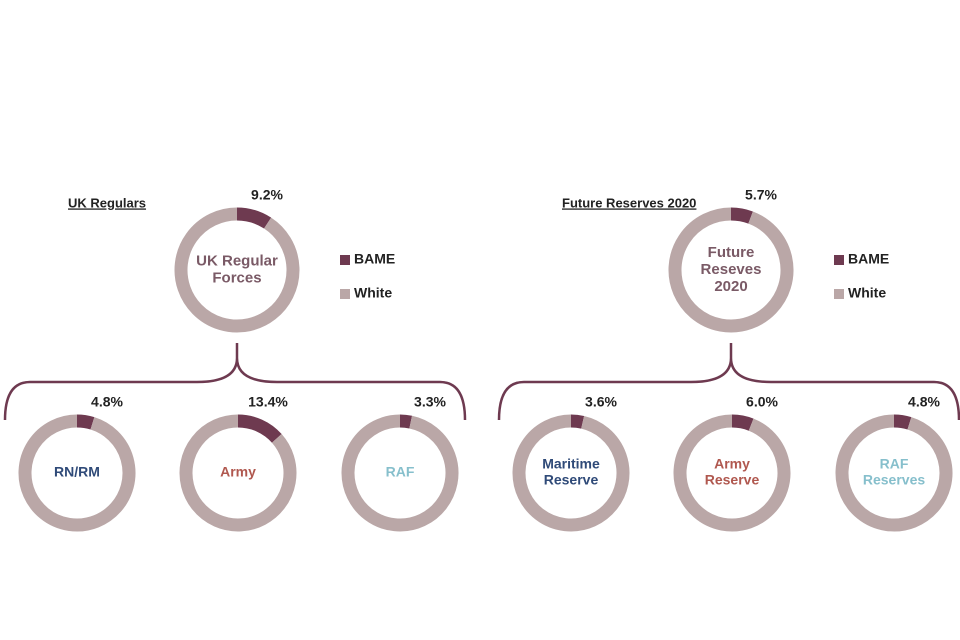 This screenshot has height=640, width=960. Describe the element at coordinates (430, 402) in the screenshot. I see `value-label: 3.3%` at that location.